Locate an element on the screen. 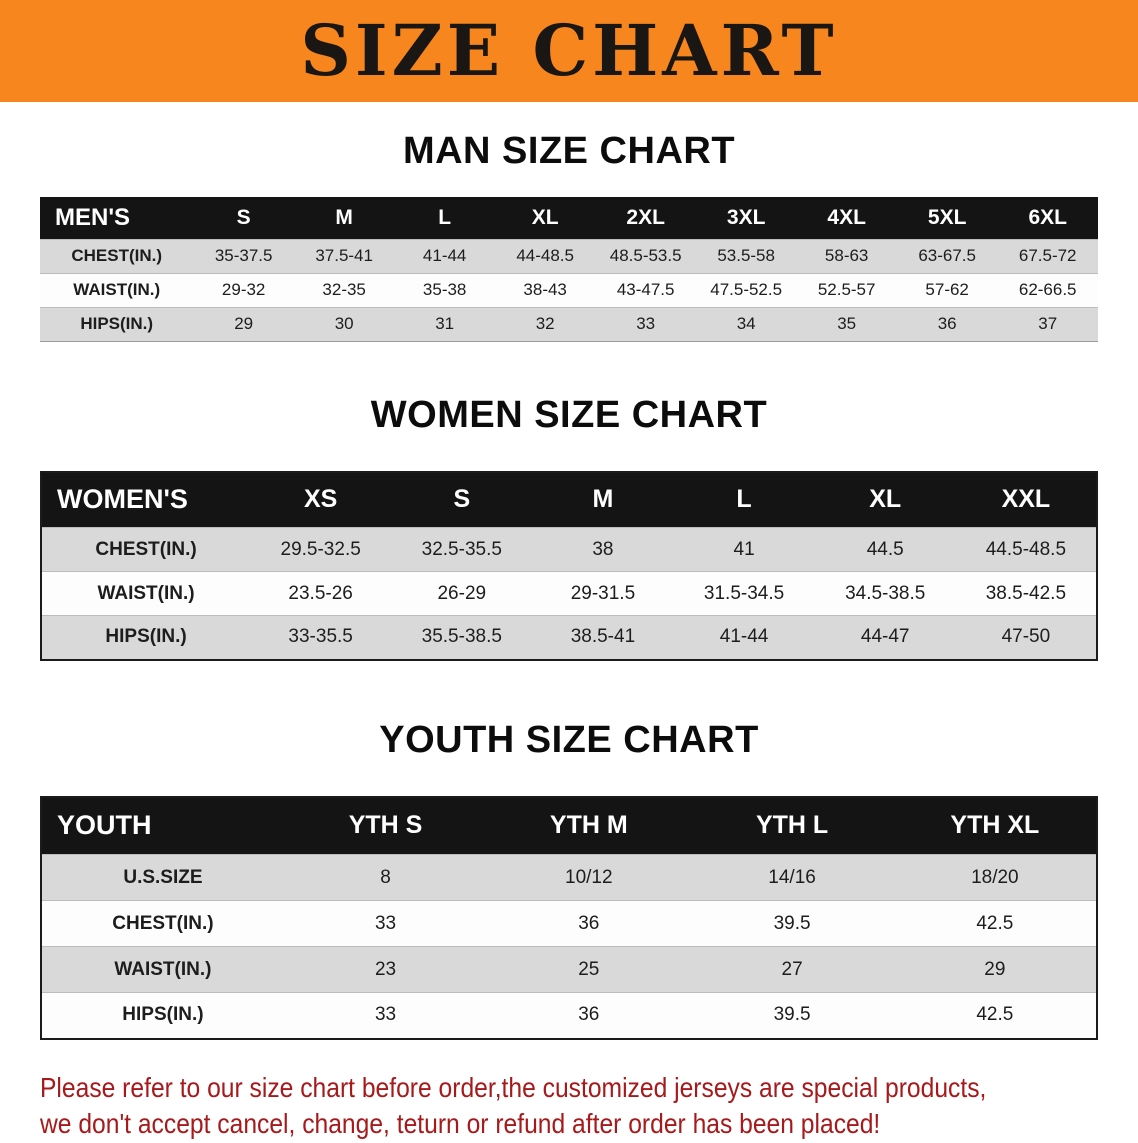 Image resolution: width=1138 pixels, height=1143 pixels. measurement-value: 27 is located at coordinates (791, 970).